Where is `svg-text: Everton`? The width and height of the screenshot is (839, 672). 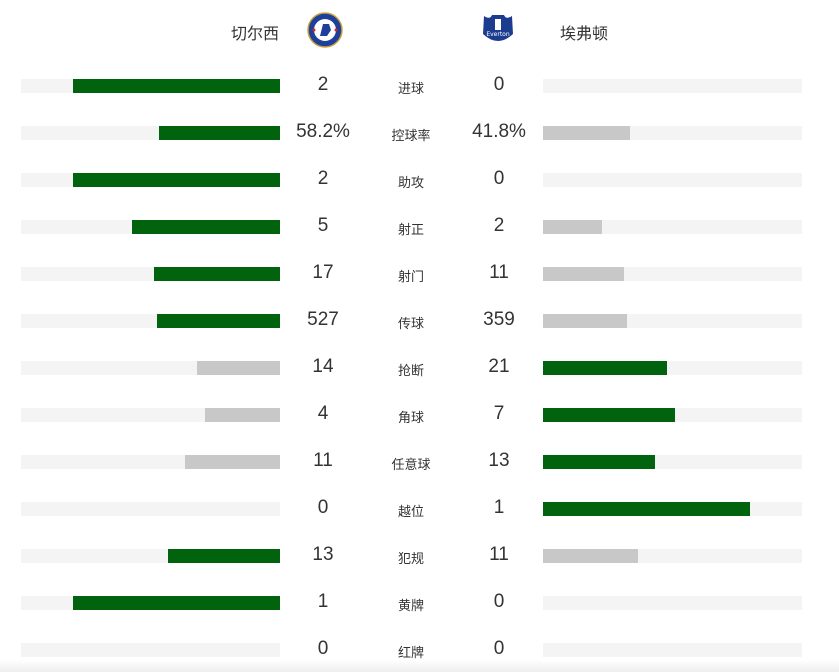 svg-text: Everton is located at coordinates (498, 34).